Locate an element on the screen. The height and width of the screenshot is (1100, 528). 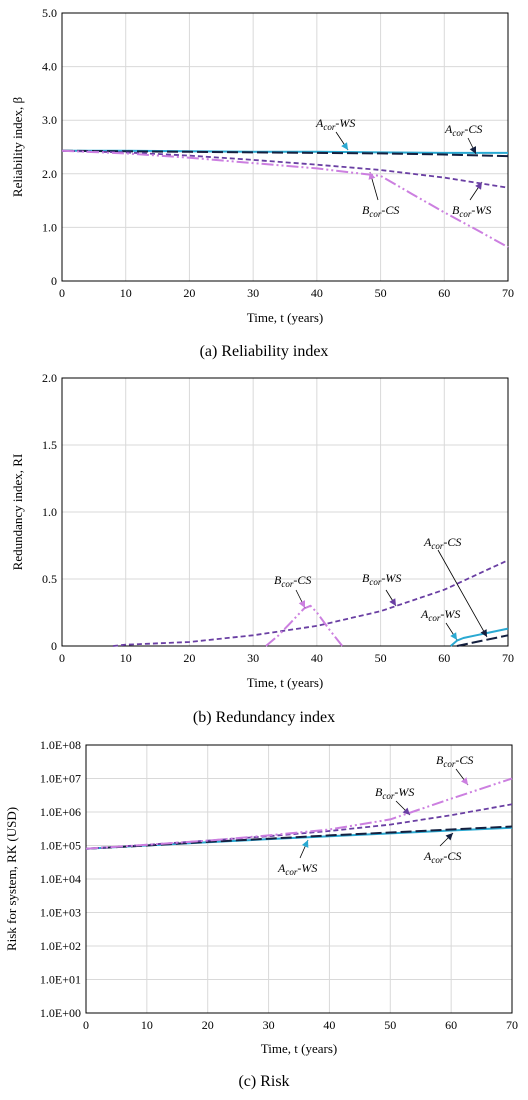
y-tick-label: 5.0 is located at coordinates (49, 13).